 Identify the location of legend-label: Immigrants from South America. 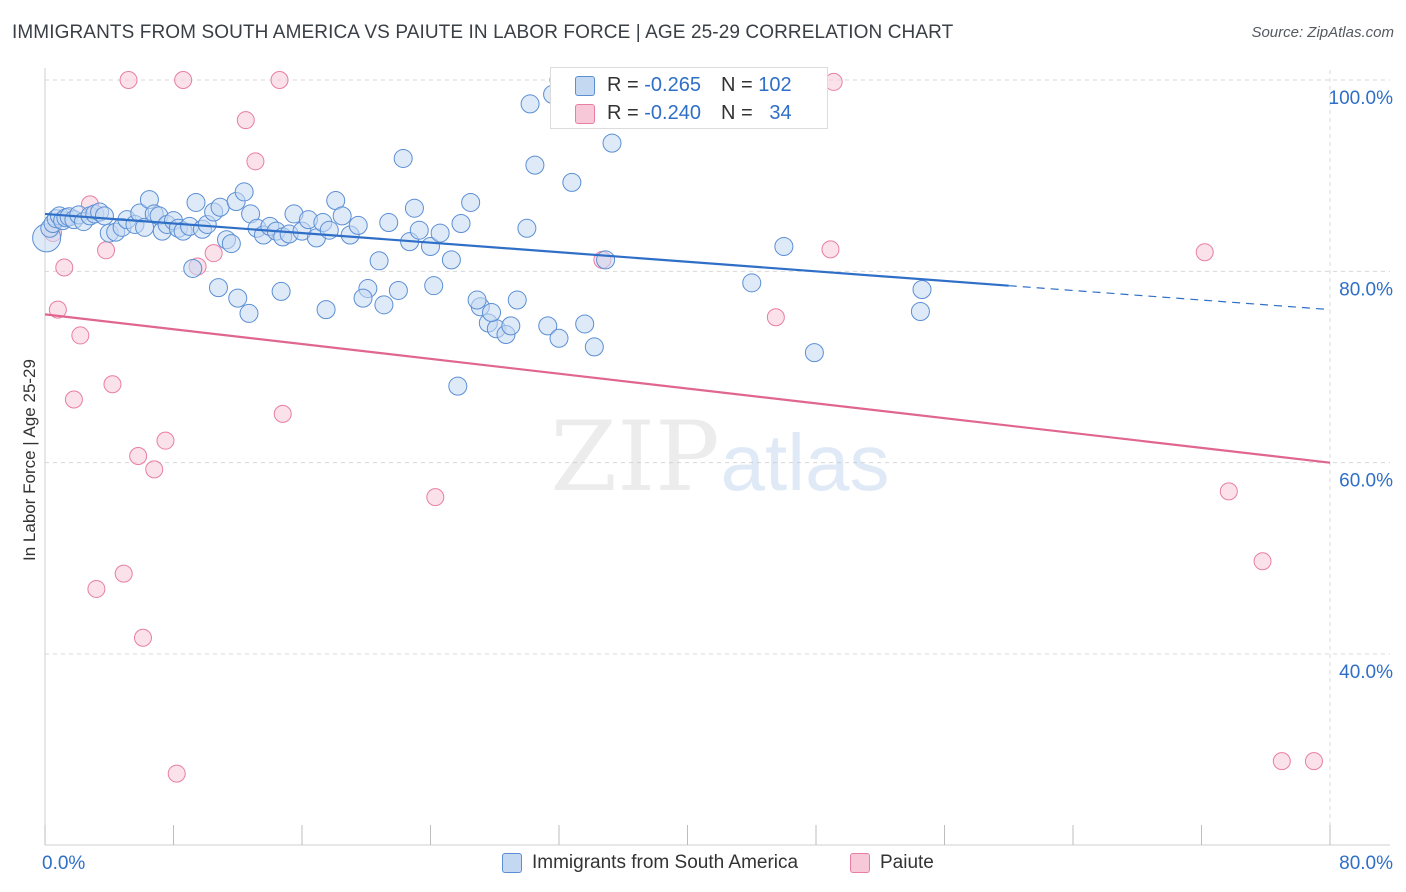
(665, 862).